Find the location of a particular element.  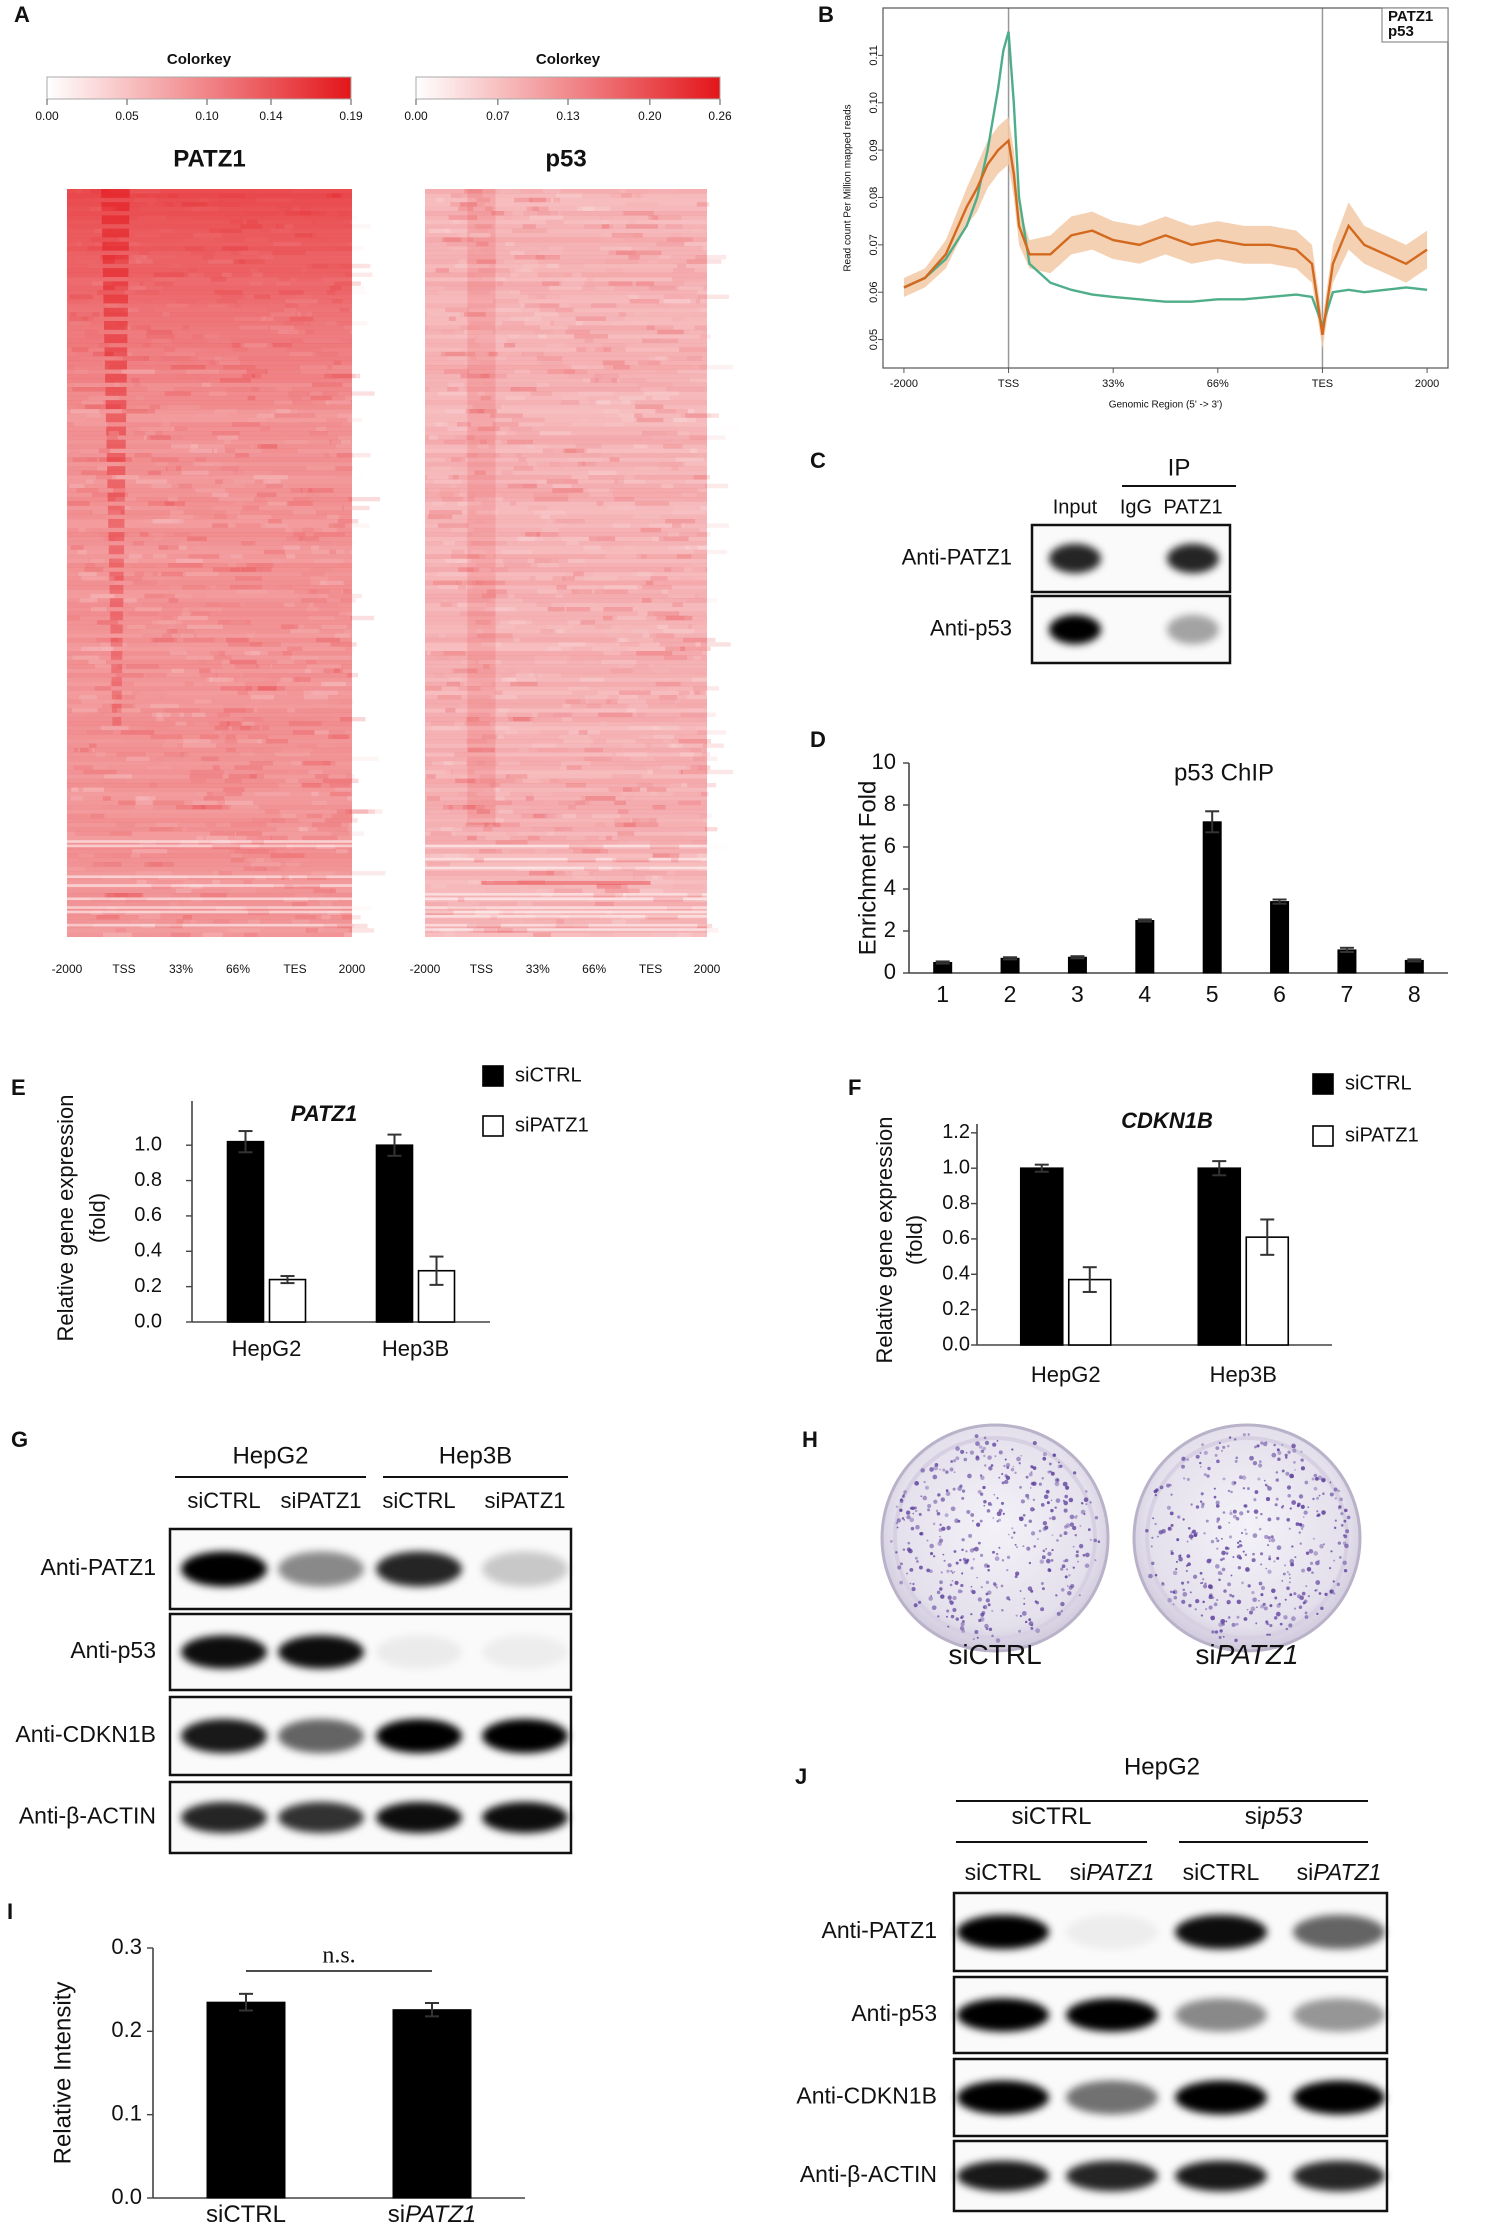

heatmap-peak is located at coordinates (116, 629).